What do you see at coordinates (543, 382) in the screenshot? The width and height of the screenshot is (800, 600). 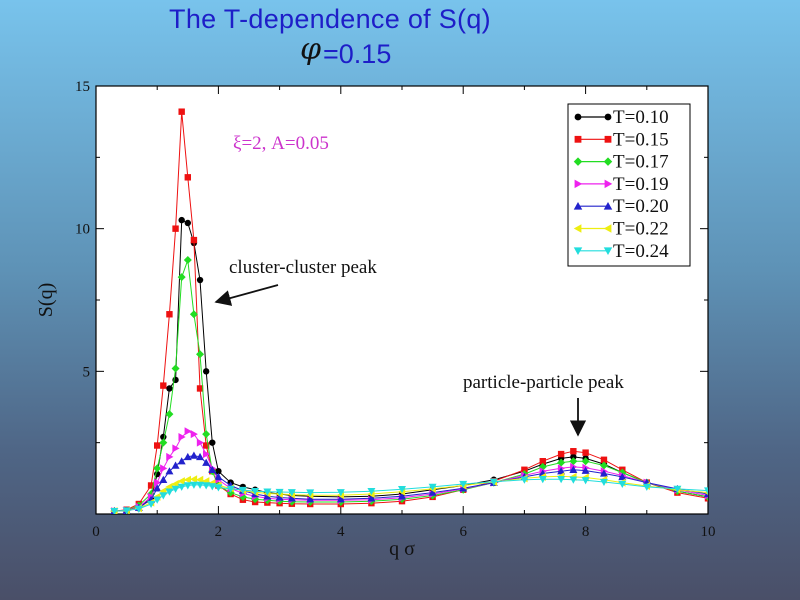 I see `particle-peak-annotation: particle-particle peak` at bounding box center [543, 382].